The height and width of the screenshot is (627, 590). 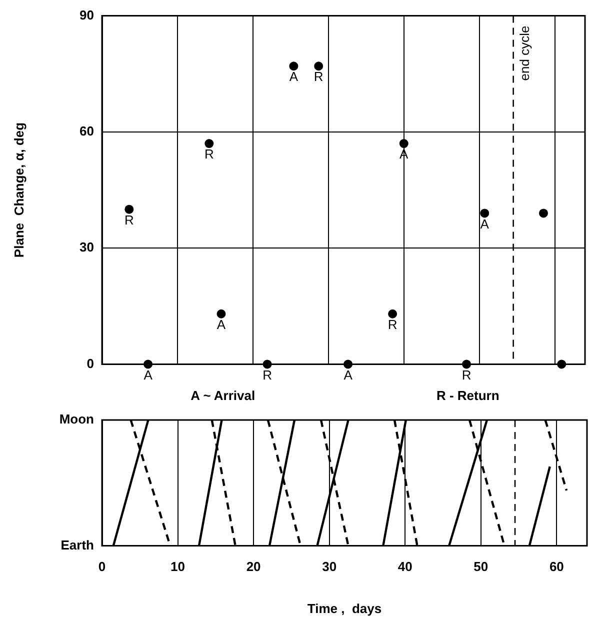 I want to click on x-tick-label: 10, so click(x=178, y=566).